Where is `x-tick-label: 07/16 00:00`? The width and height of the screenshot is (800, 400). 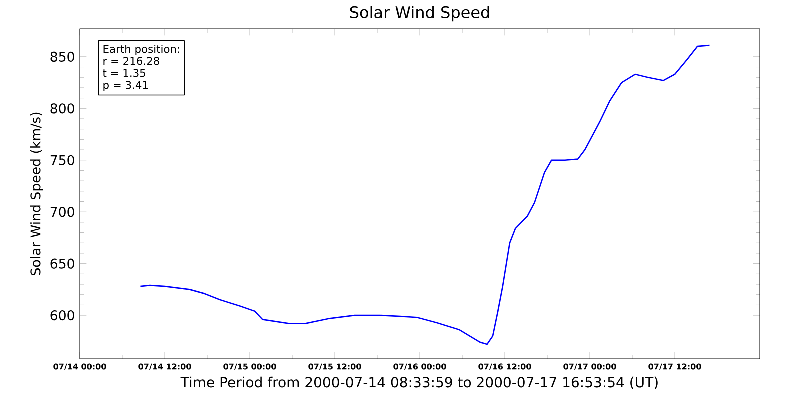
x-tick-label: 07/16 00:00 is located at coordinates (420, 367).